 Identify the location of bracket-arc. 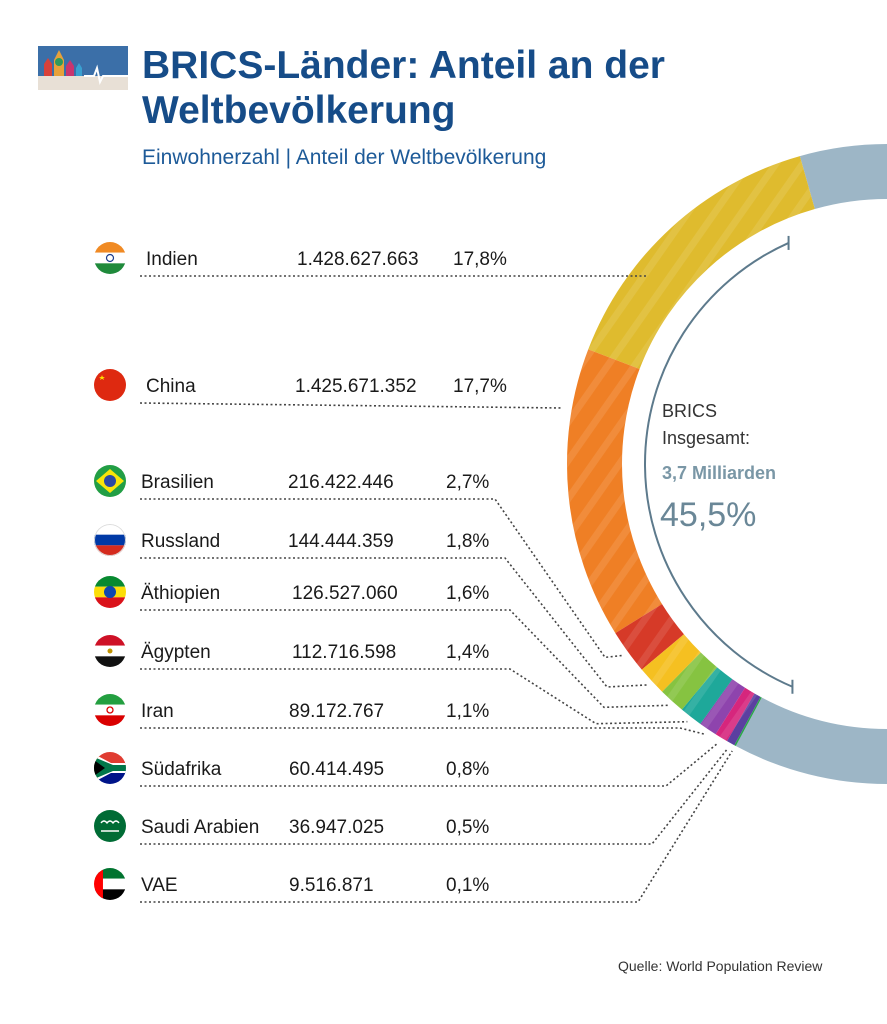
(718, 465).